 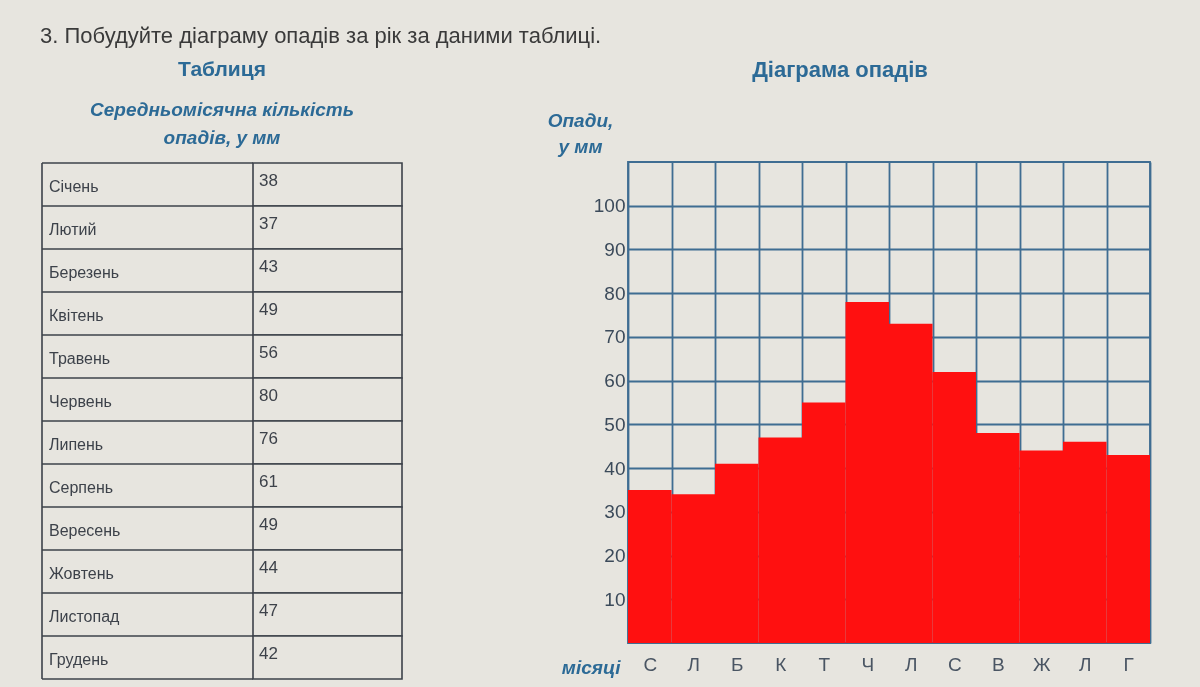 What do you see at coordinates (268, 180) in the screenshot?
I see `data-label: 38` at bounding box center [268, 180].